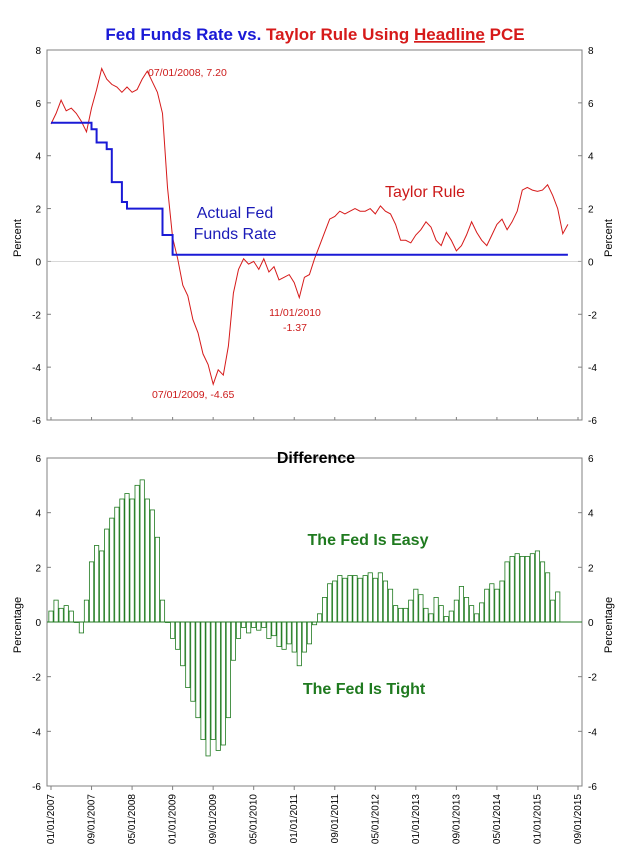  I want to click on fed-tight-label: The Fed Is Tight, so click(364, 689).